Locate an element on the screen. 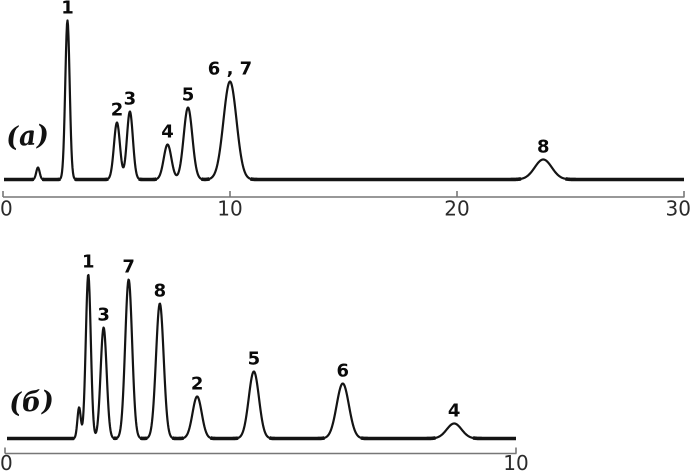 The height and width of the screenshot is (472, 691). panel-label-a: (a) is located at coordinates (27, 136).